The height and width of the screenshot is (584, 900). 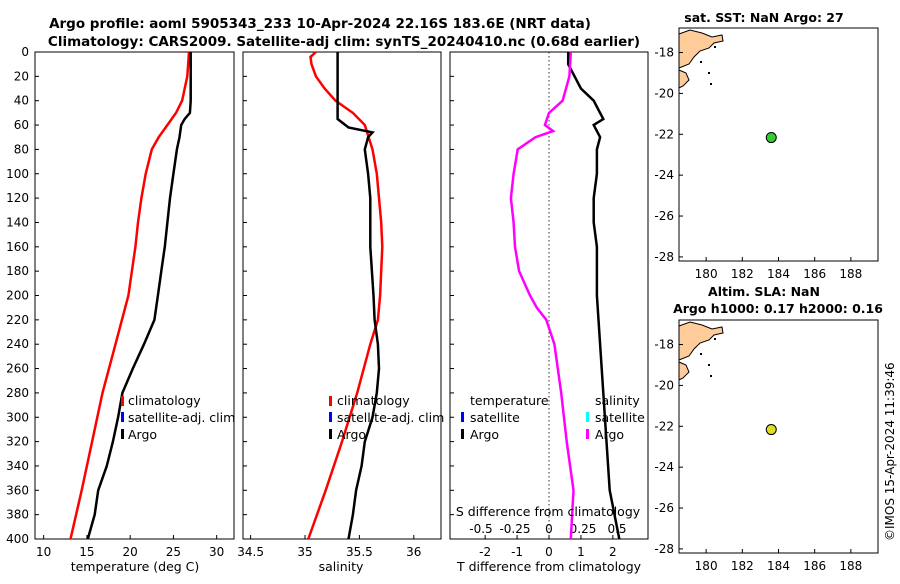 I want to click on depth-tick-label: 300, so click(x=17, y=417).